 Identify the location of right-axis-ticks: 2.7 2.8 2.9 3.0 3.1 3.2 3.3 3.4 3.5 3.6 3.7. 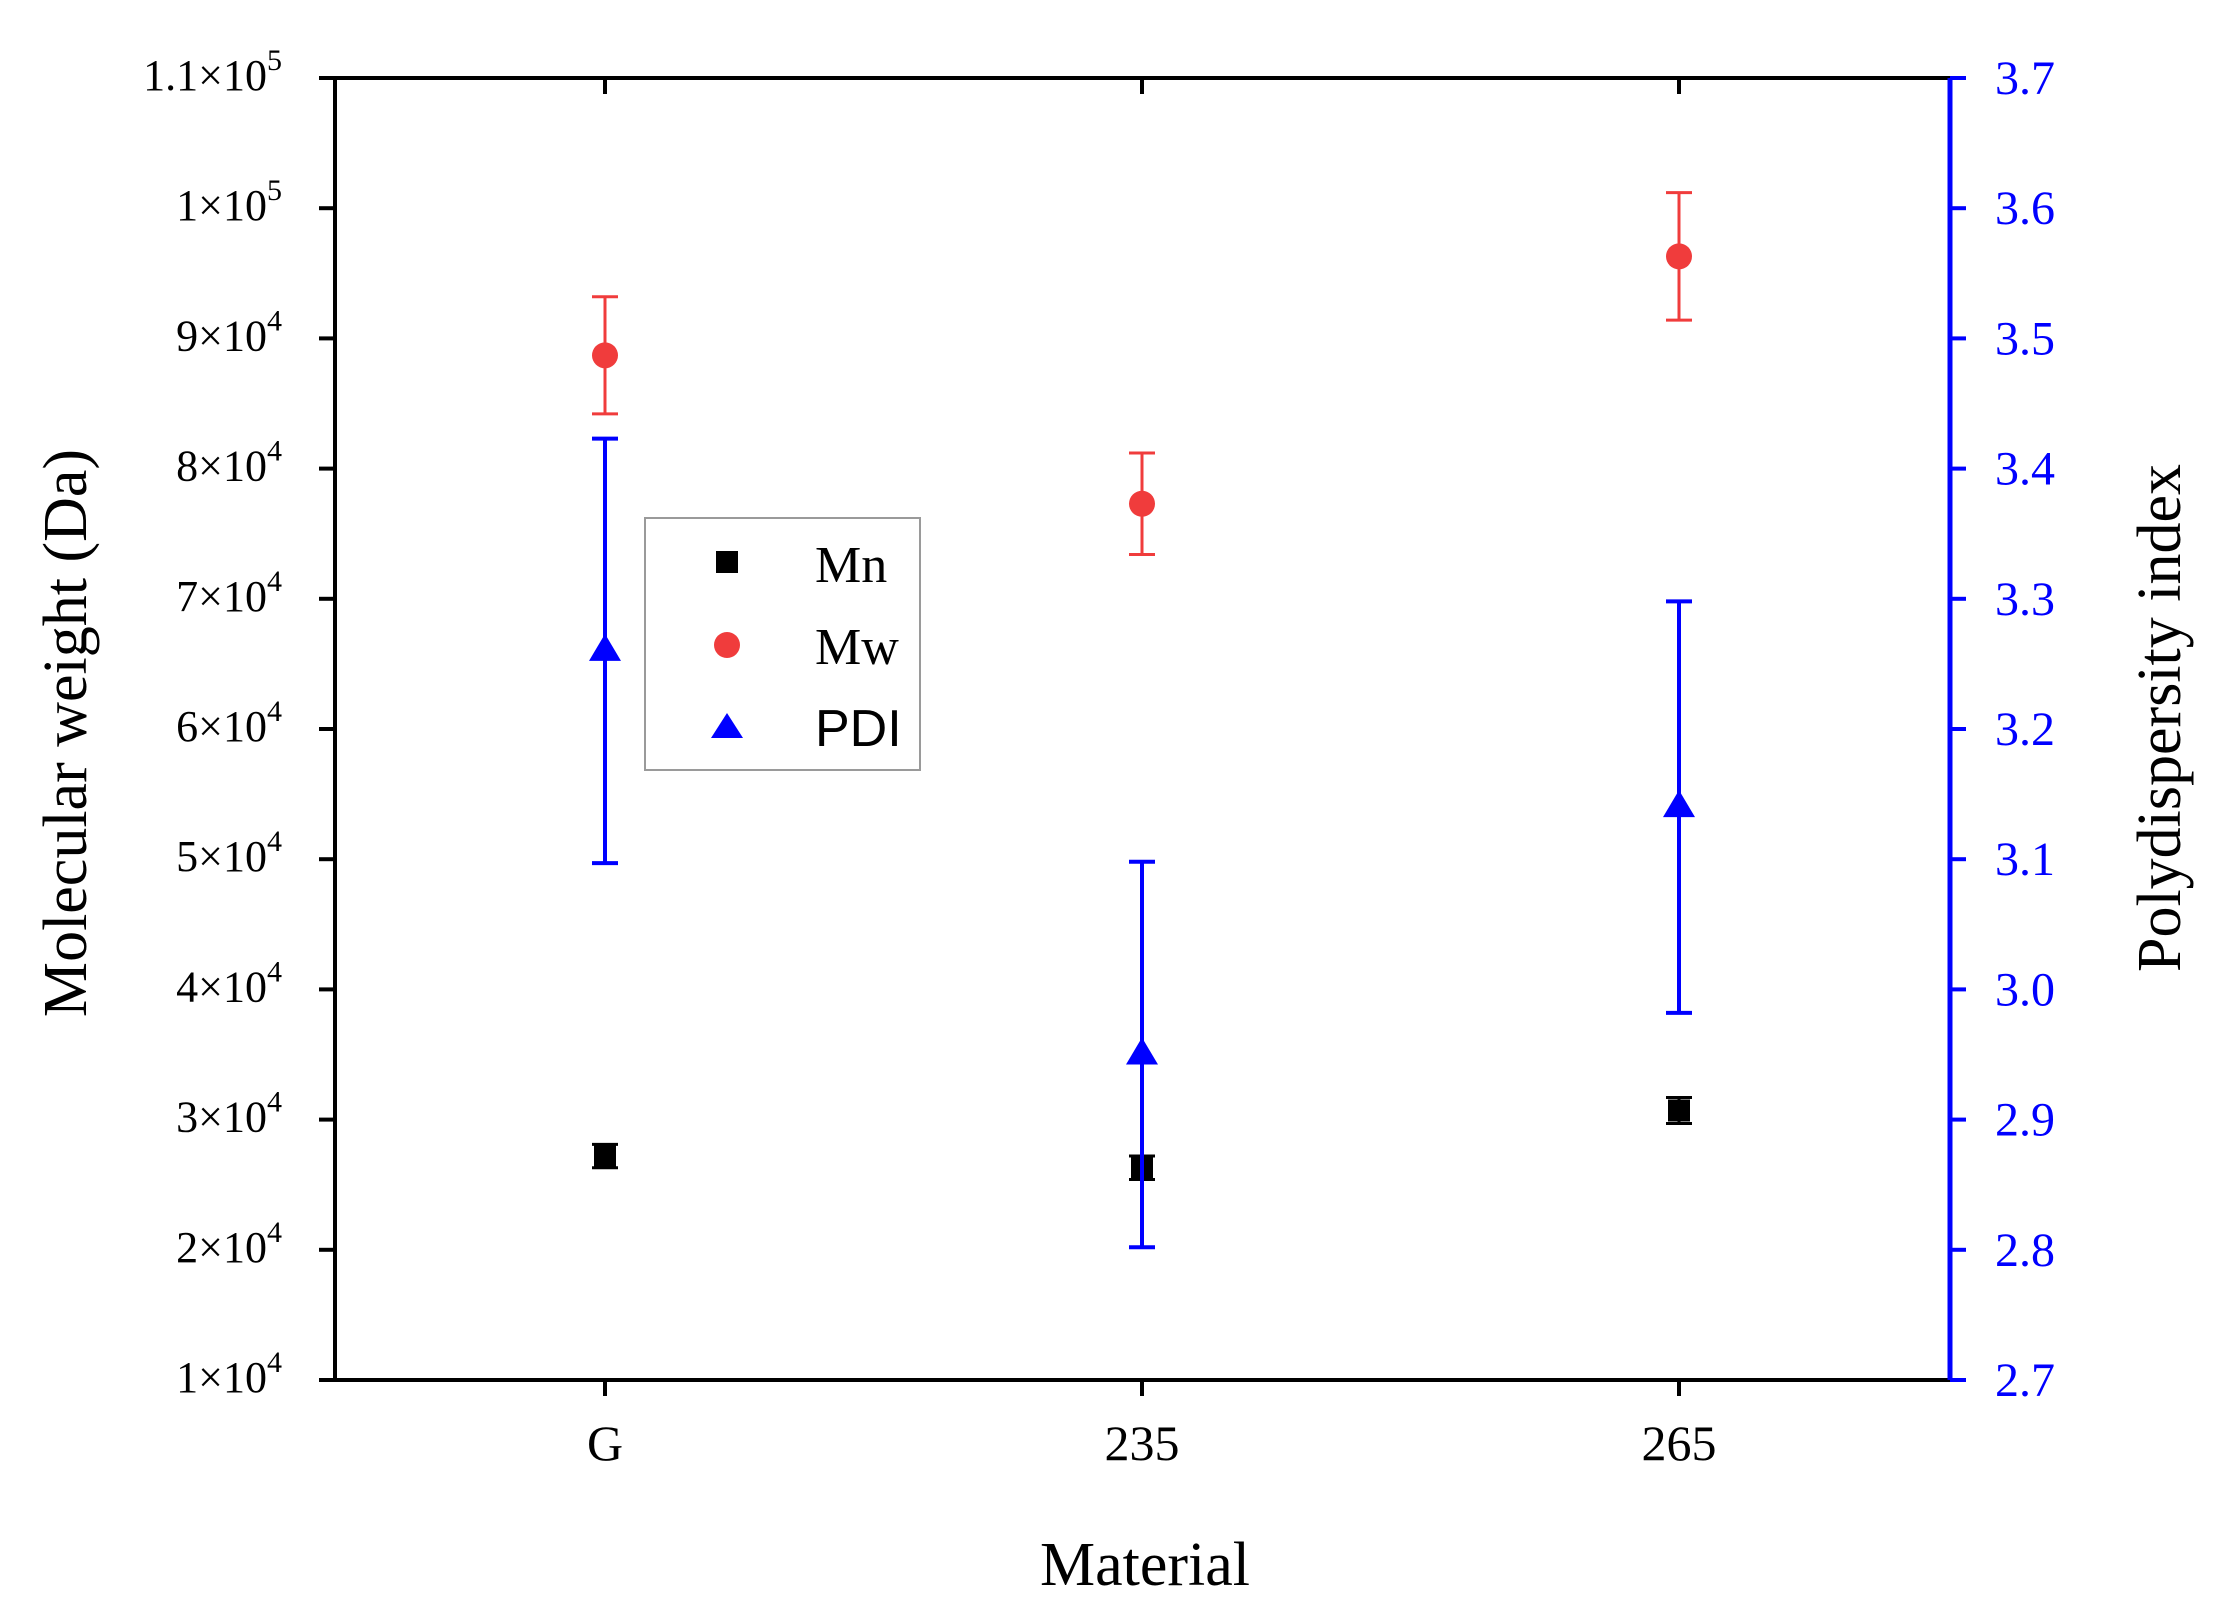
(2002, 729).